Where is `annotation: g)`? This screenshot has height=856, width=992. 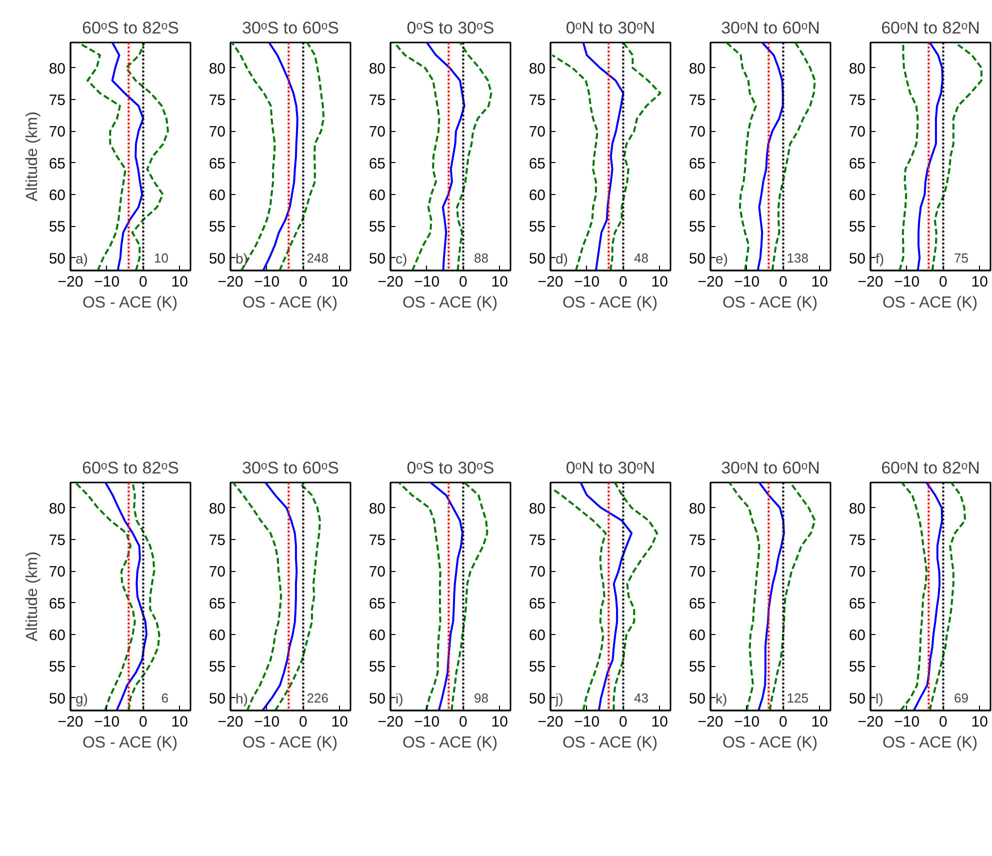 annotation: g) is located at coordinates (82, 698).